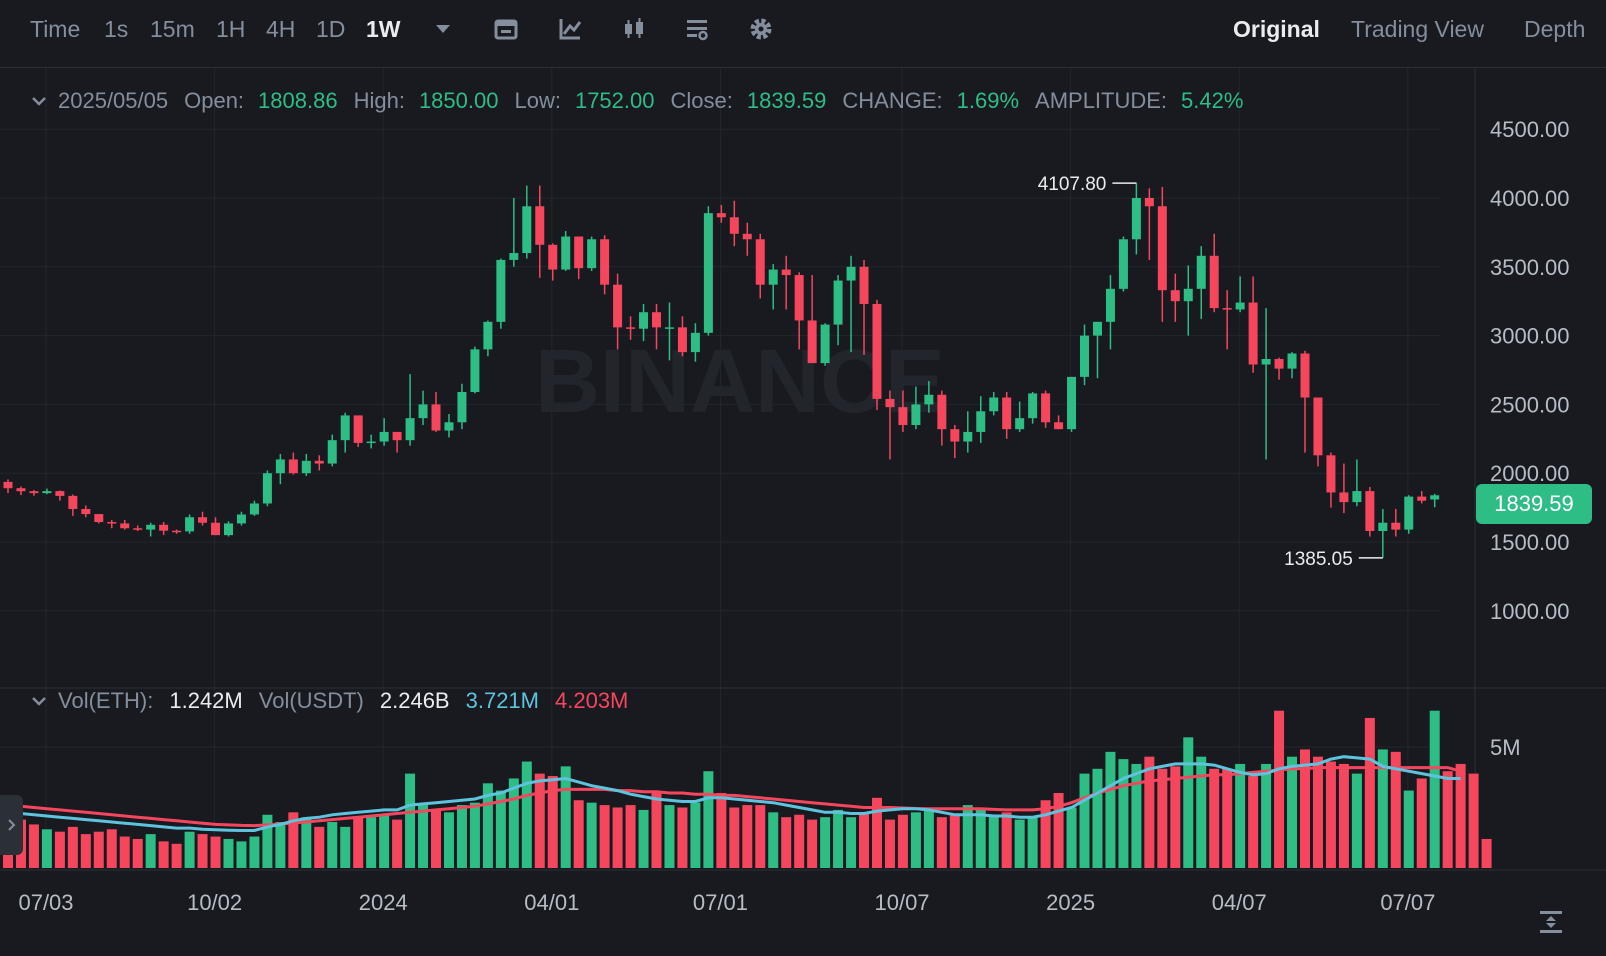 The image size is (1606, 956). I want to click on fit-height-icon, so click(1551, 922).